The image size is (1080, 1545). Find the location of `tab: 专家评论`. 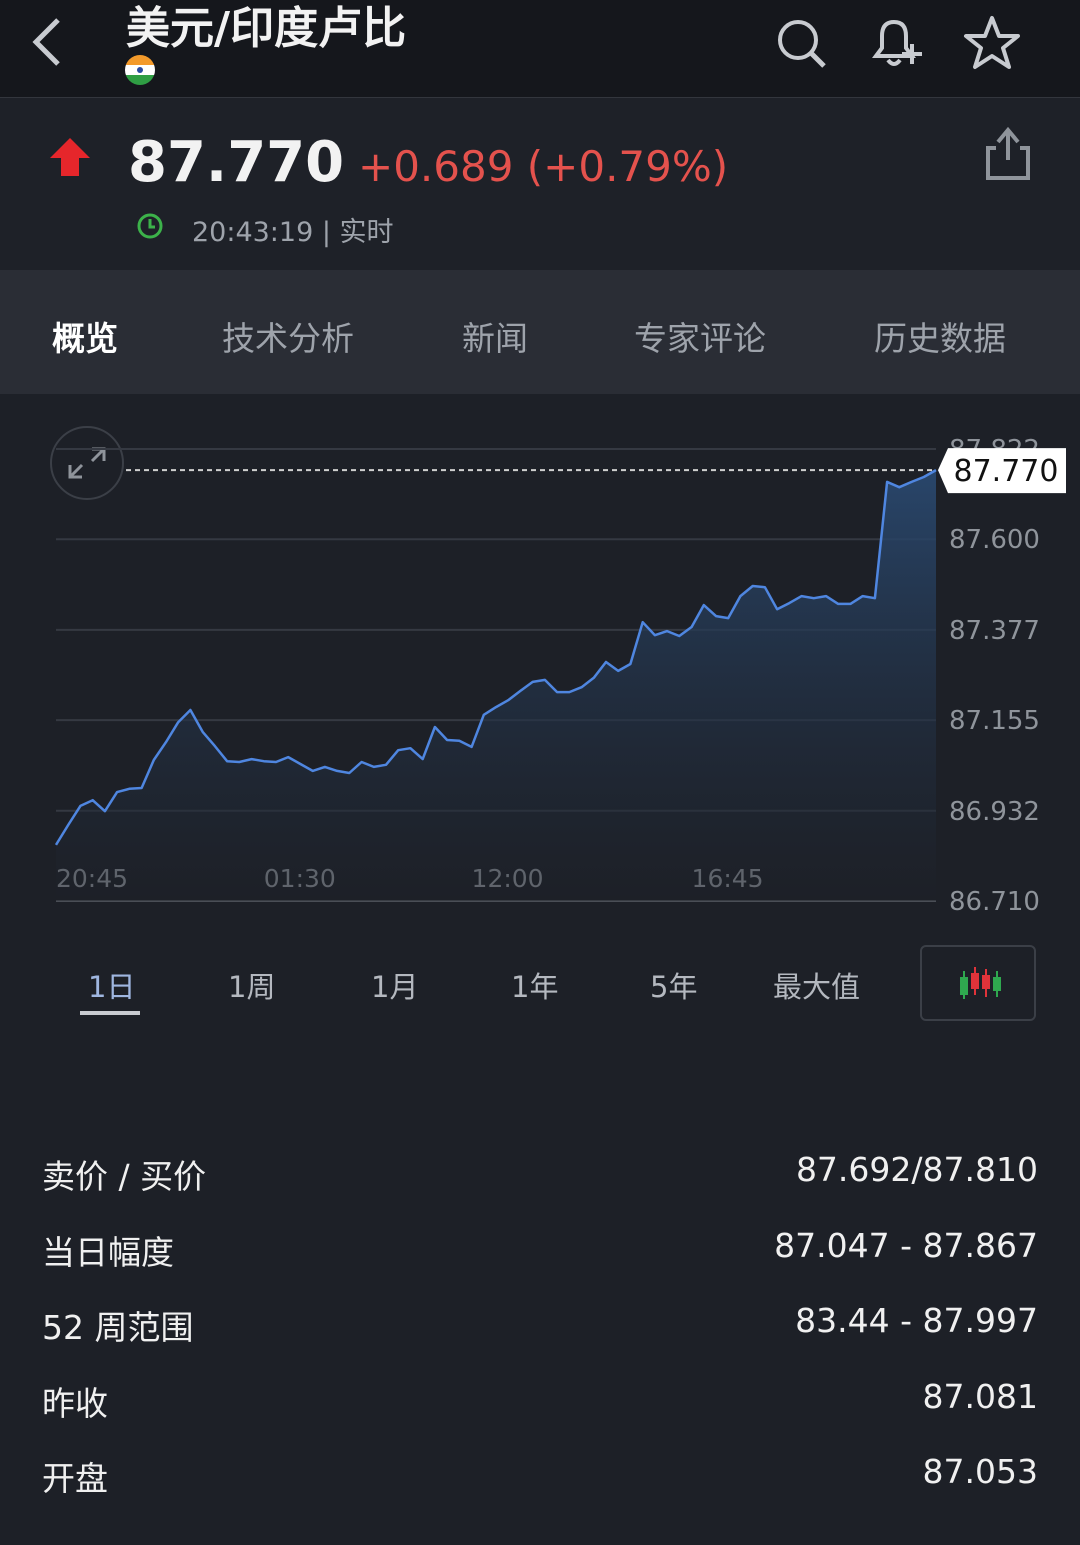

tab: 专家评论 is located at coordinates (700, 338).